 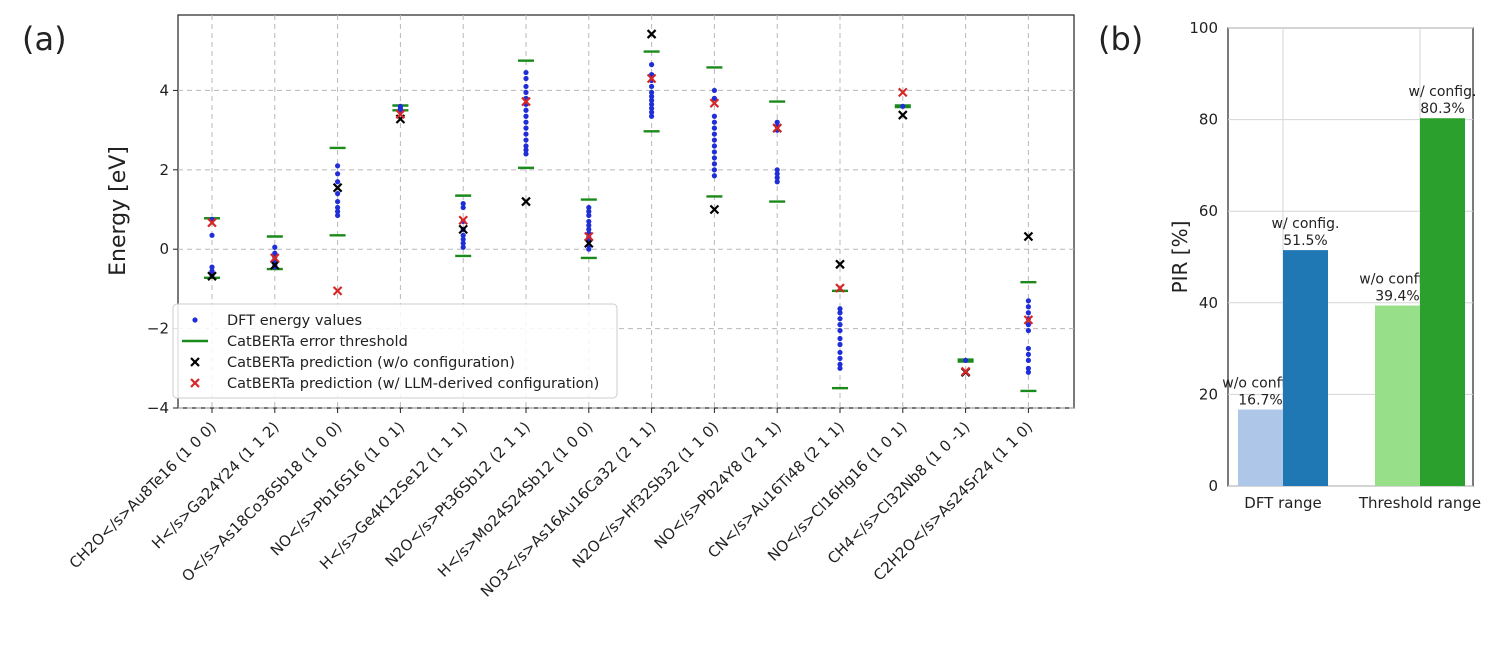 I want to click on x-tick-label: DFT range, so click(x=1282, y=503).